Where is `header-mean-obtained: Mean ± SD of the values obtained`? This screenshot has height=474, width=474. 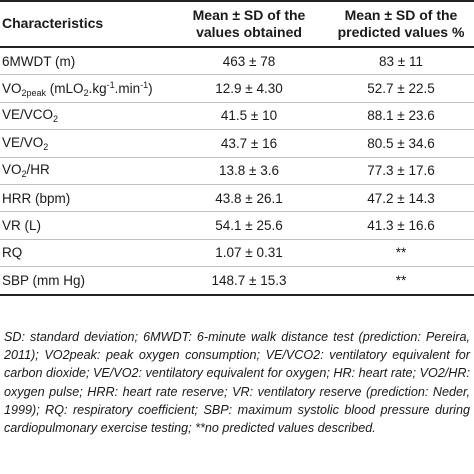 header-mean-obtained: Mean ± SD of the values obtained is located at coordinates (249, 24).